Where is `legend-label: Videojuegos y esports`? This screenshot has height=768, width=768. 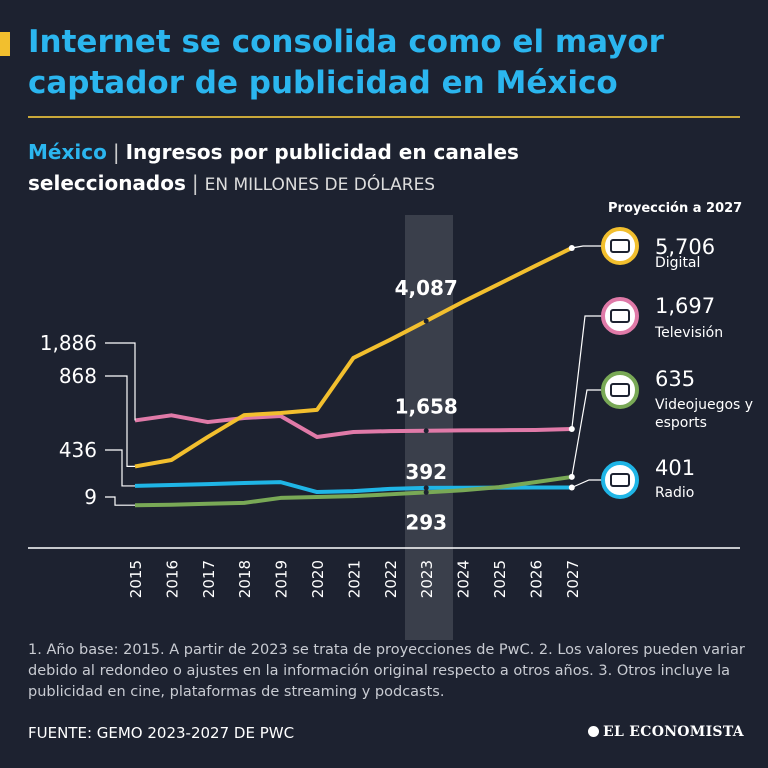 legend-label: Videojuegos y esports is located at coordinates (704, 414).